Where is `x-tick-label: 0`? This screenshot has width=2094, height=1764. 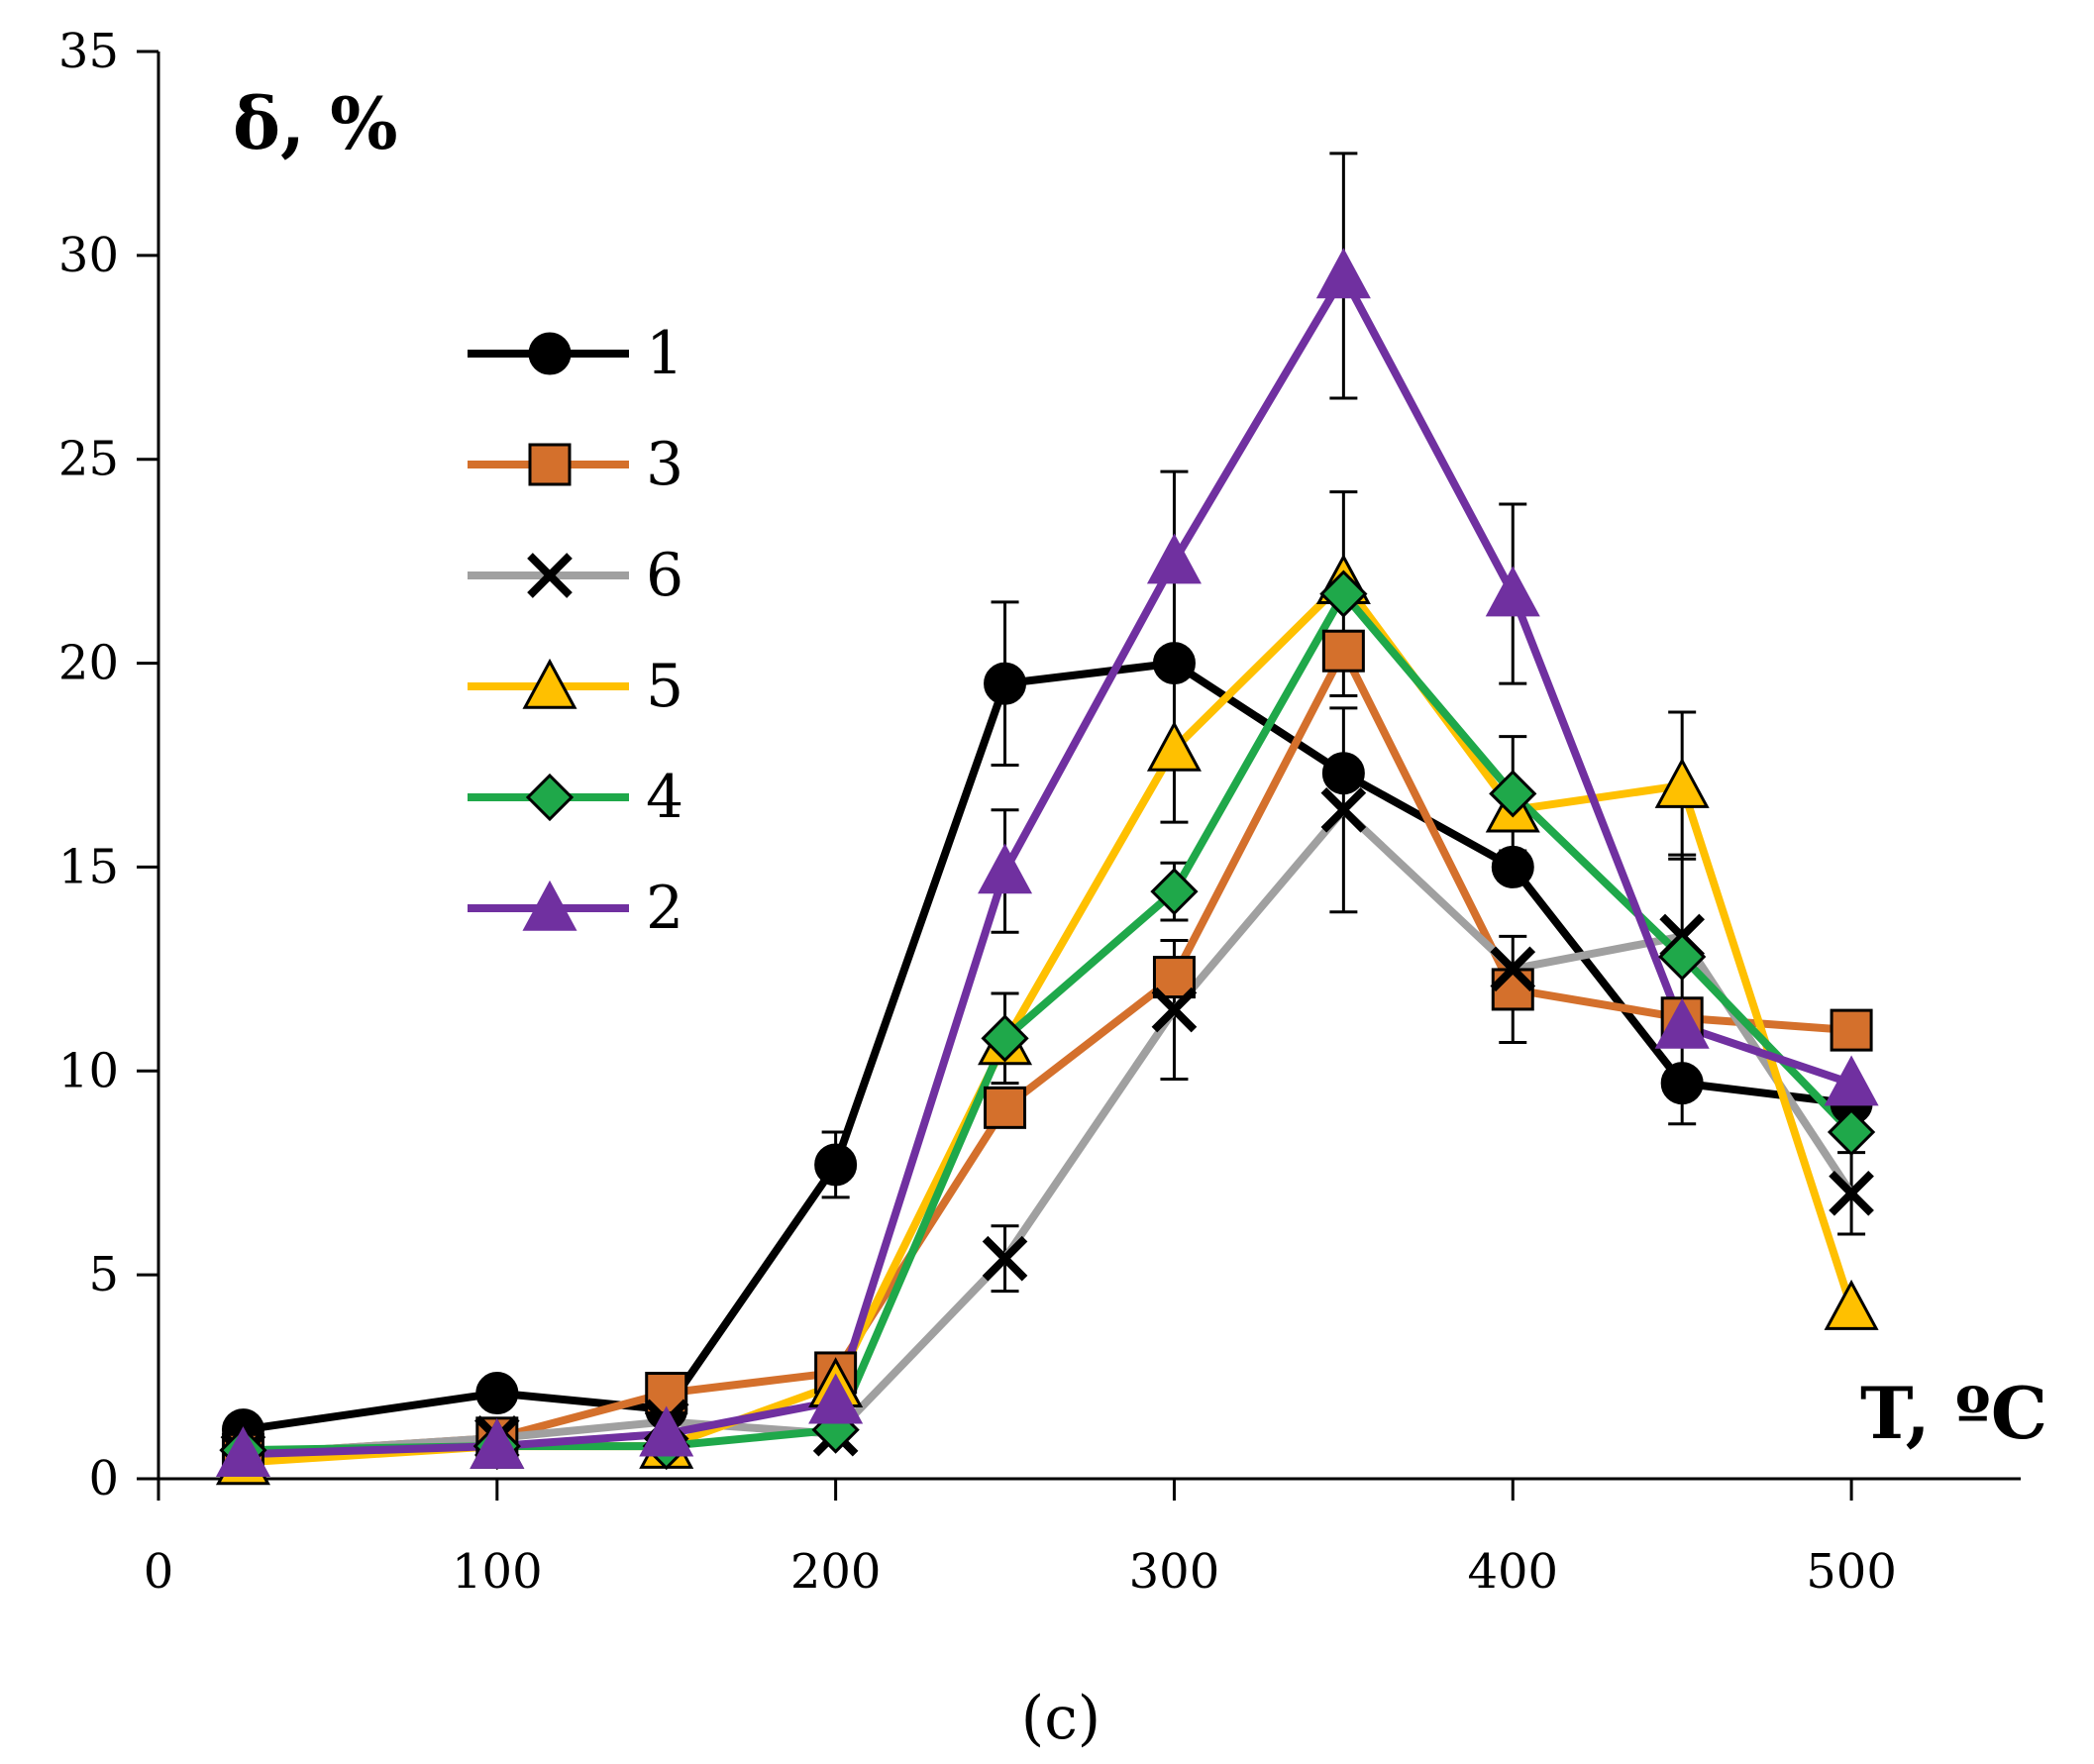
x-tick-label: 0 is located at coordinates (159, 1572).